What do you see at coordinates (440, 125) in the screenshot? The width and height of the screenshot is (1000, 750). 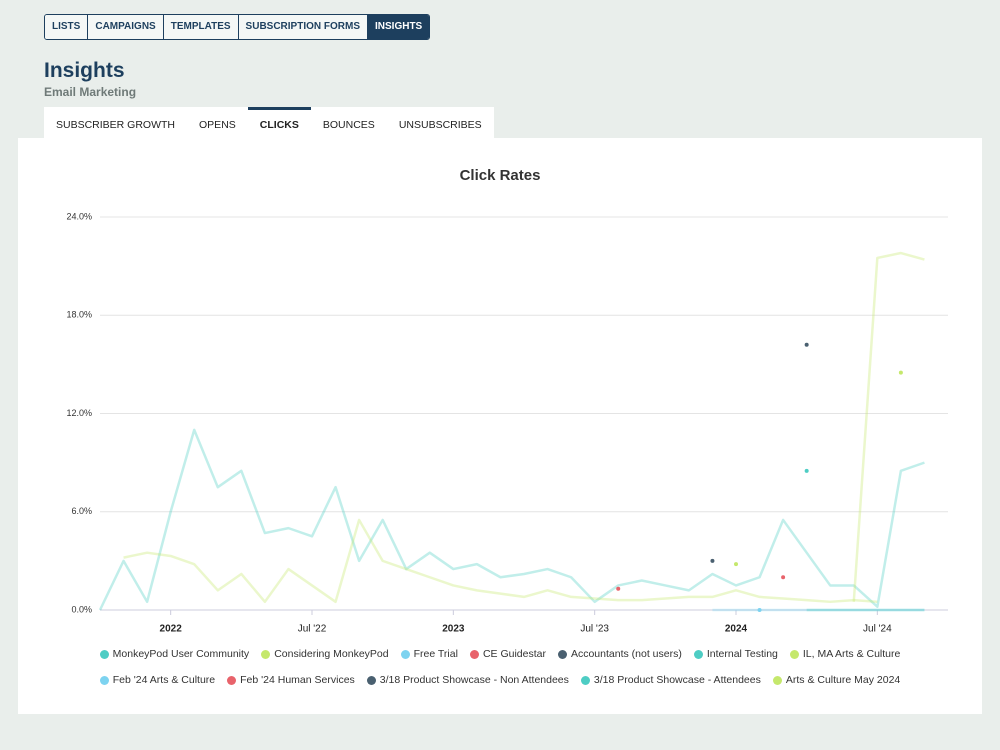 I see `tab: UNSUBSCRIBES` at bounding box center [440, 125].